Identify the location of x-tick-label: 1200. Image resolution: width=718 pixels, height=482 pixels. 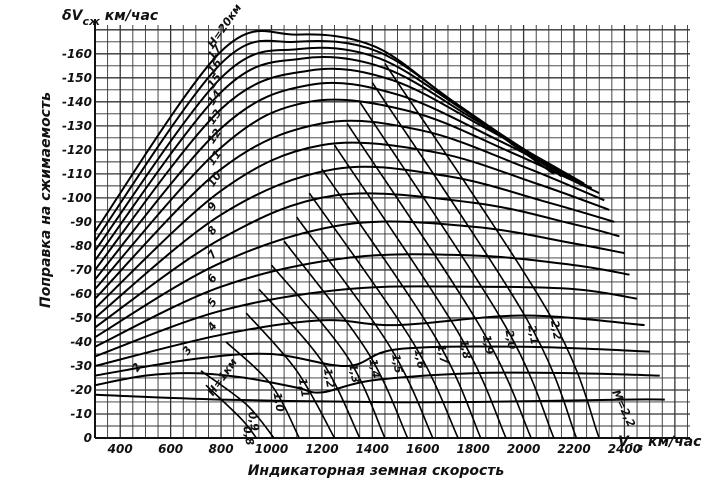
(321, 449).